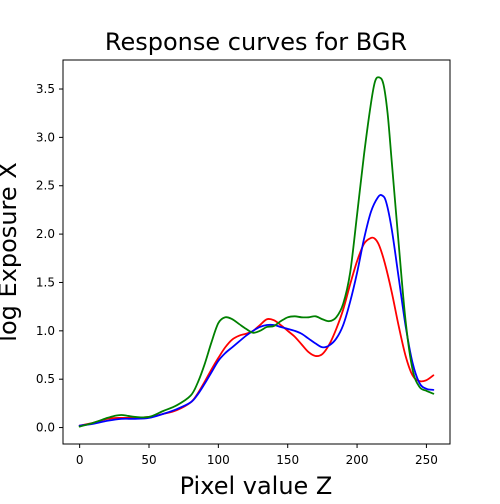  What do you see at coordinates (256, 486) in the screenshot?
I see `x-axis-label: Pixel value Z` at bounding box center [256, 486].